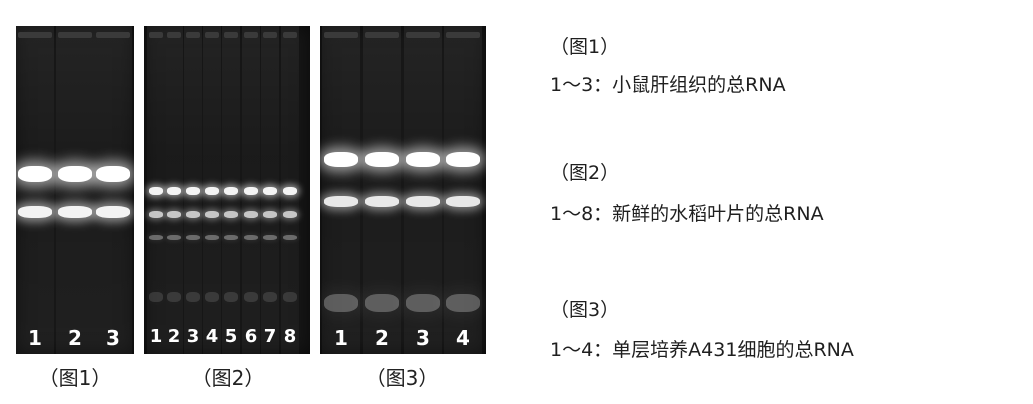  What do you see at coordinates (702, 350) in the screenshot?
I see `legend-desc-3: 1～4：单层培养A431细胞的总RNA` at bounding box center [702, 350].